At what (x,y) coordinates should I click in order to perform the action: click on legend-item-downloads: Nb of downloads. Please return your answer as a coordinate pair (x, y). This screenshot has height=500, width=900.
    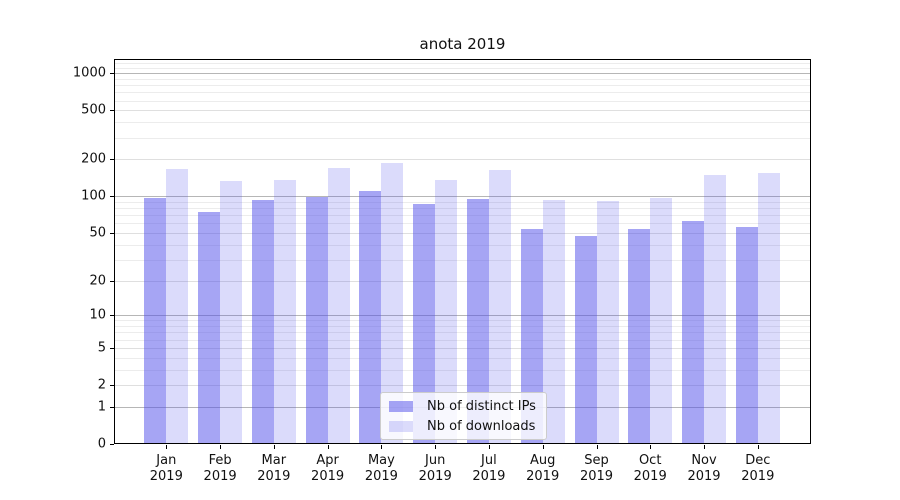
    Looking at the image, I should click on (462, 426).